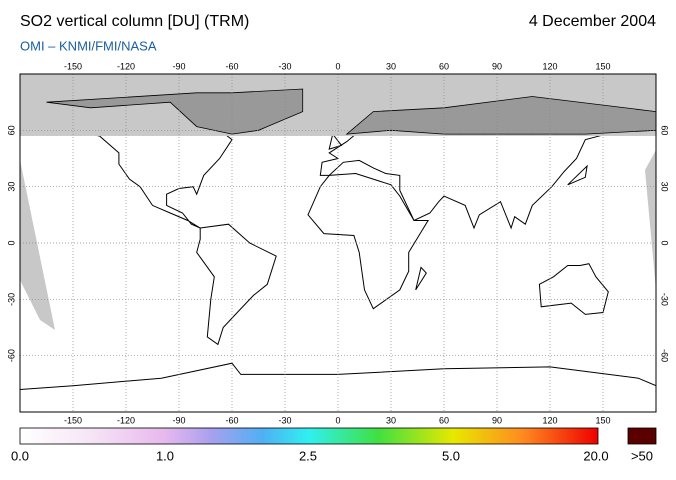 This screenshot has width=676, height=480. What do you see at coordinates (165, 455) in the screenshot?
I see `colorbar-label: 1.0` at bounding box center [165, 455].